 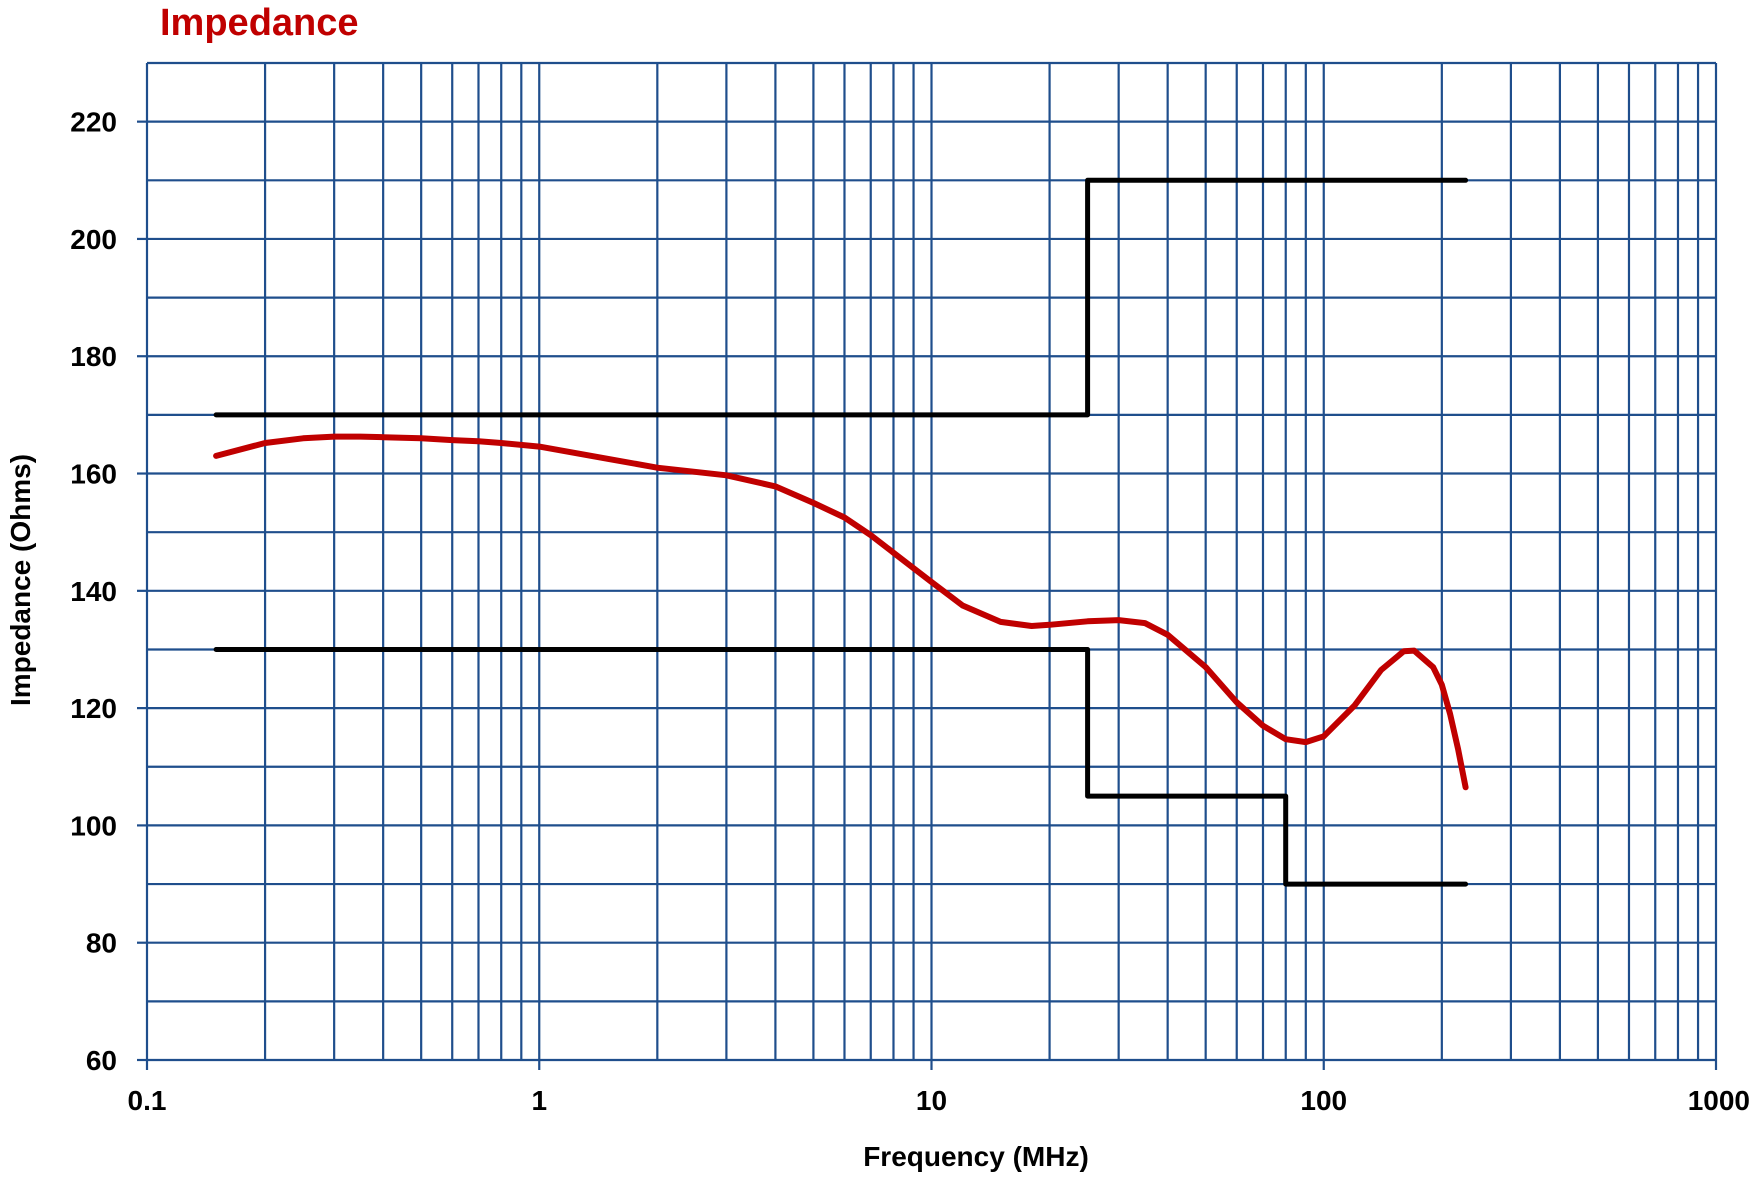 What do you see at coordinates (93, 122) in the screenshot?
I see `y-tick-label: 220` at bounding box center [93, 122].